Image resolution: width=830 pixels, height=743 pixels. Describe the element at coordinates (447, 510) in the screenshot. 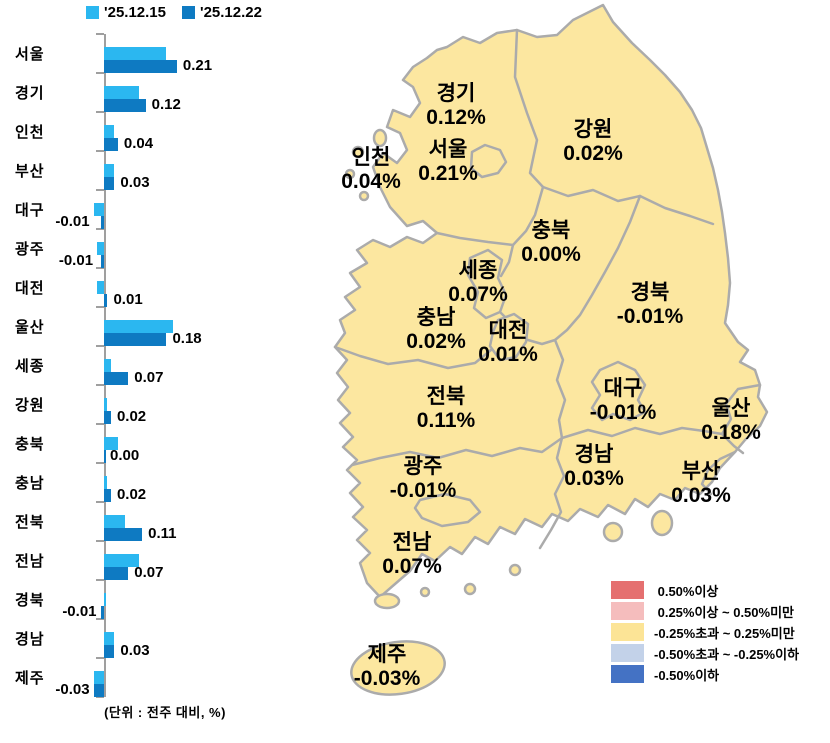

I see `map-region-gwangju-outline` at that location.